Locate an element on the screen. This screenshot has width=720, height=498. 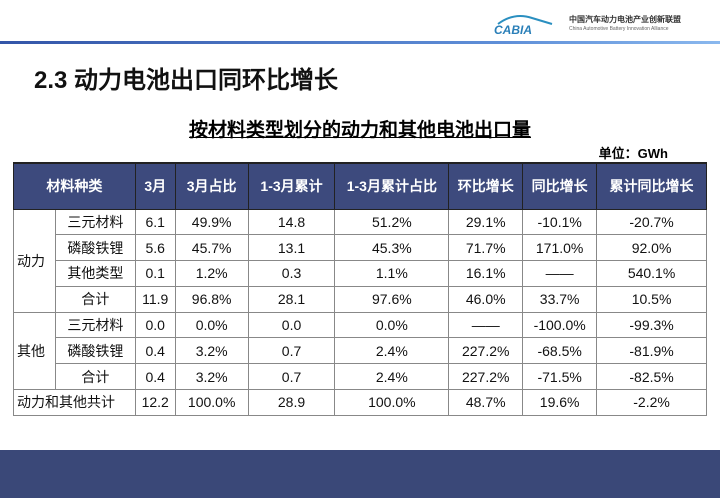
table-row: 其他类型 0.1 1.2% 0.3 1.1% 16.1% —— 540.1% is located at coordinates (360, 273).